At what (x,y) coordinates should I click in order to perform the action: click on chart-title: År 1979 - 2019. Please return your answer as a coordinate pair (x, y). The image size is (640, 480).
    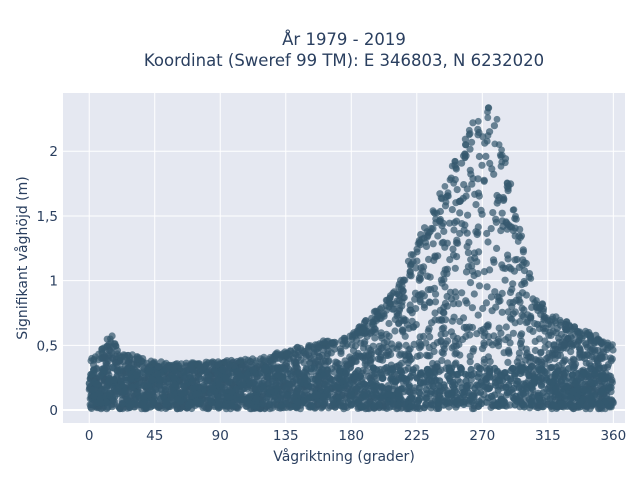
    Looking at the image, I should click on (344, 39).